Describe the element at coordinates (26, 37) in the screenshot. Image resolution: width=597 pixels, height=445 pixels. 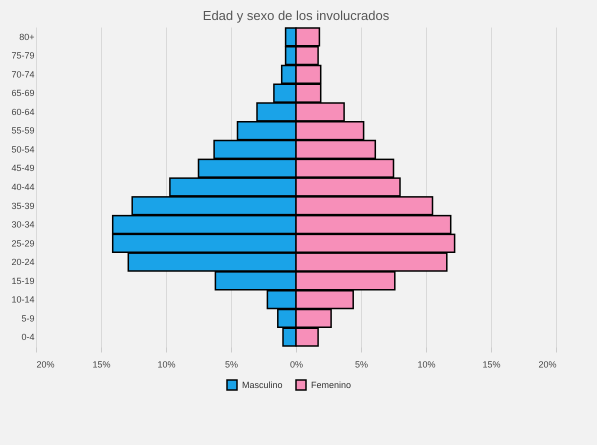
I see `y-tick-label: 80+` at that location.